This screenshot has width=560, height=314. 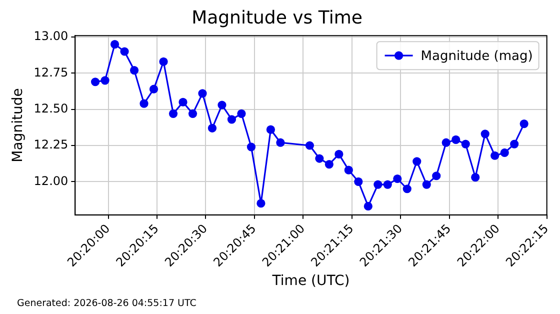 I want to click on y-tick-label: 12.00, so click(x=51, y=181).